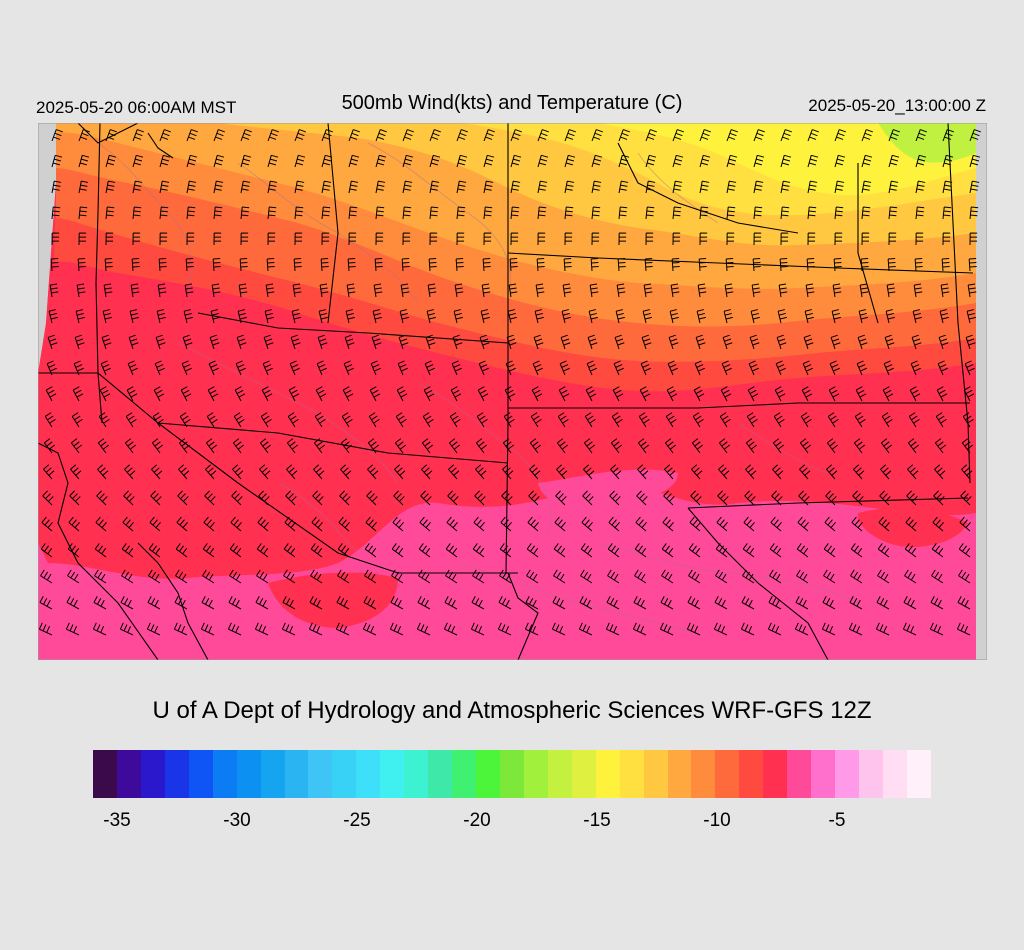 This screenshot has width=1024, height=950. I want to click on colorbar-tick-label: -10, so click(717, 820).